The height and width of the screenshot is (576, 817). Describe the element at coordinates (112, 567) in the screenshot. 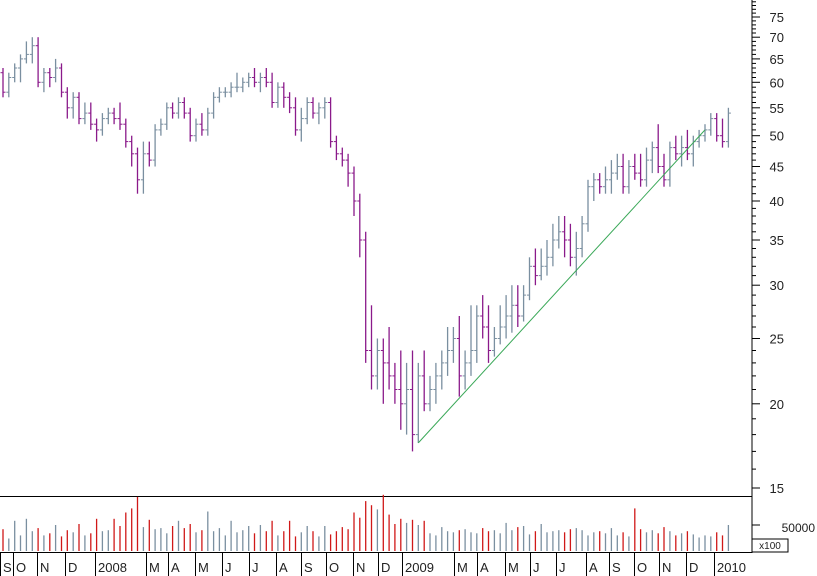

I see `time-tick-label: 2008` at that location.